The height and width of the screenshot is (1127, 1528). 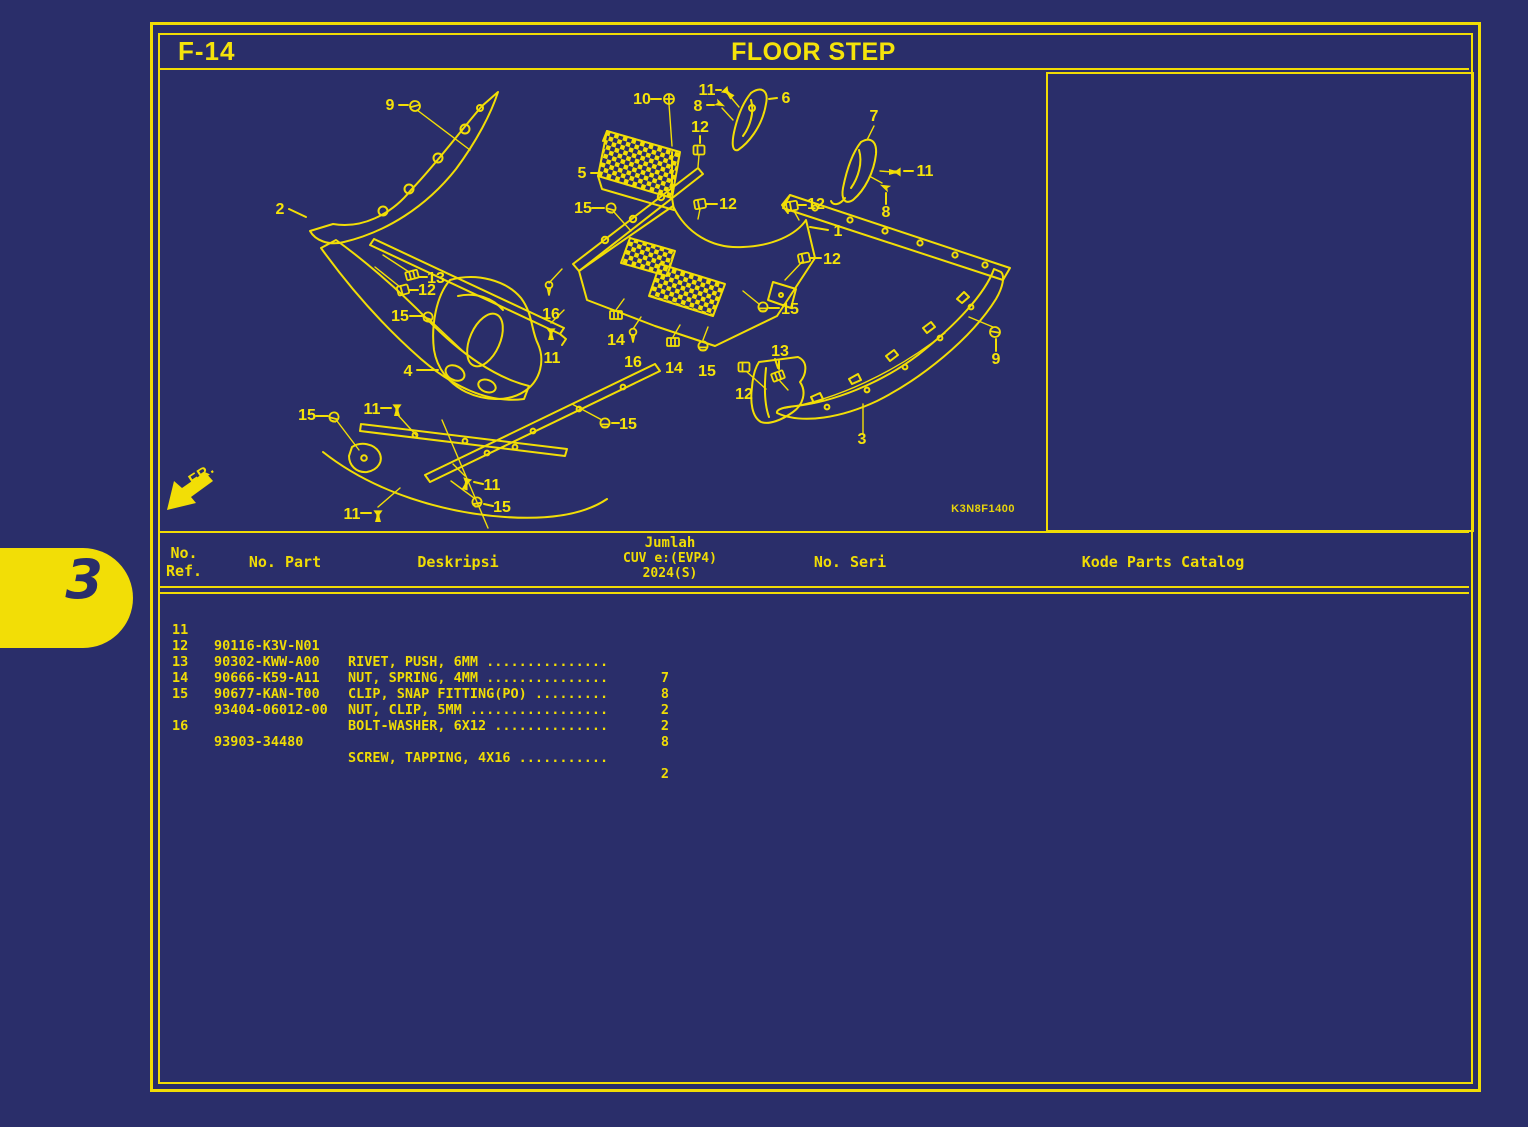 I want to click on cell-ref: 12, so click(x=180, y=646).